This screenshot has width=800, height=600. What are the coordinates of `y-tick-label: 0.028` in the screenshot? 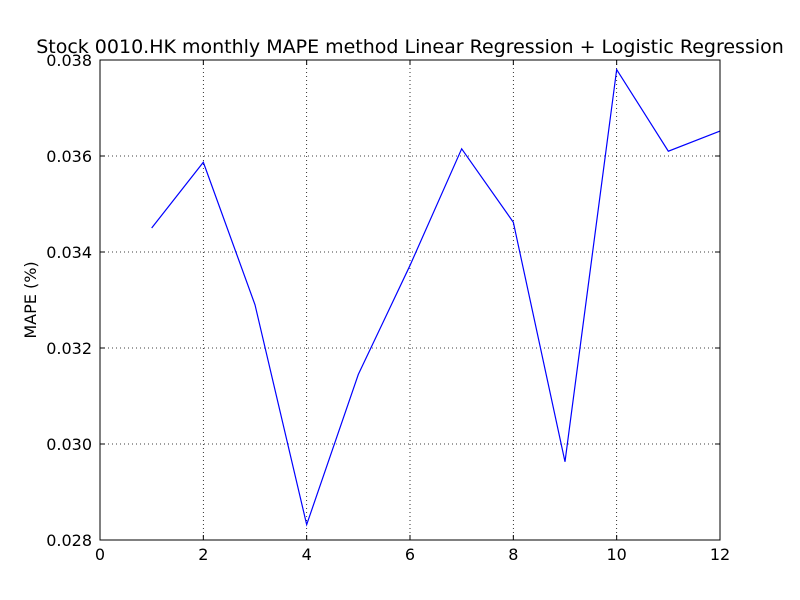 It's located at (69, 540).